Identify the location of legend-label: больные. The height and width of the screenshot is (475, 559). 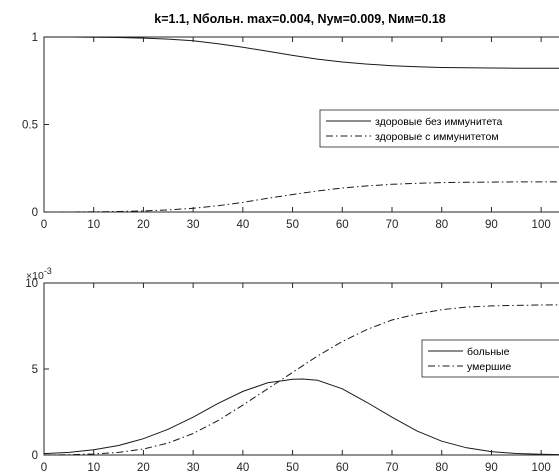
(488, 352).